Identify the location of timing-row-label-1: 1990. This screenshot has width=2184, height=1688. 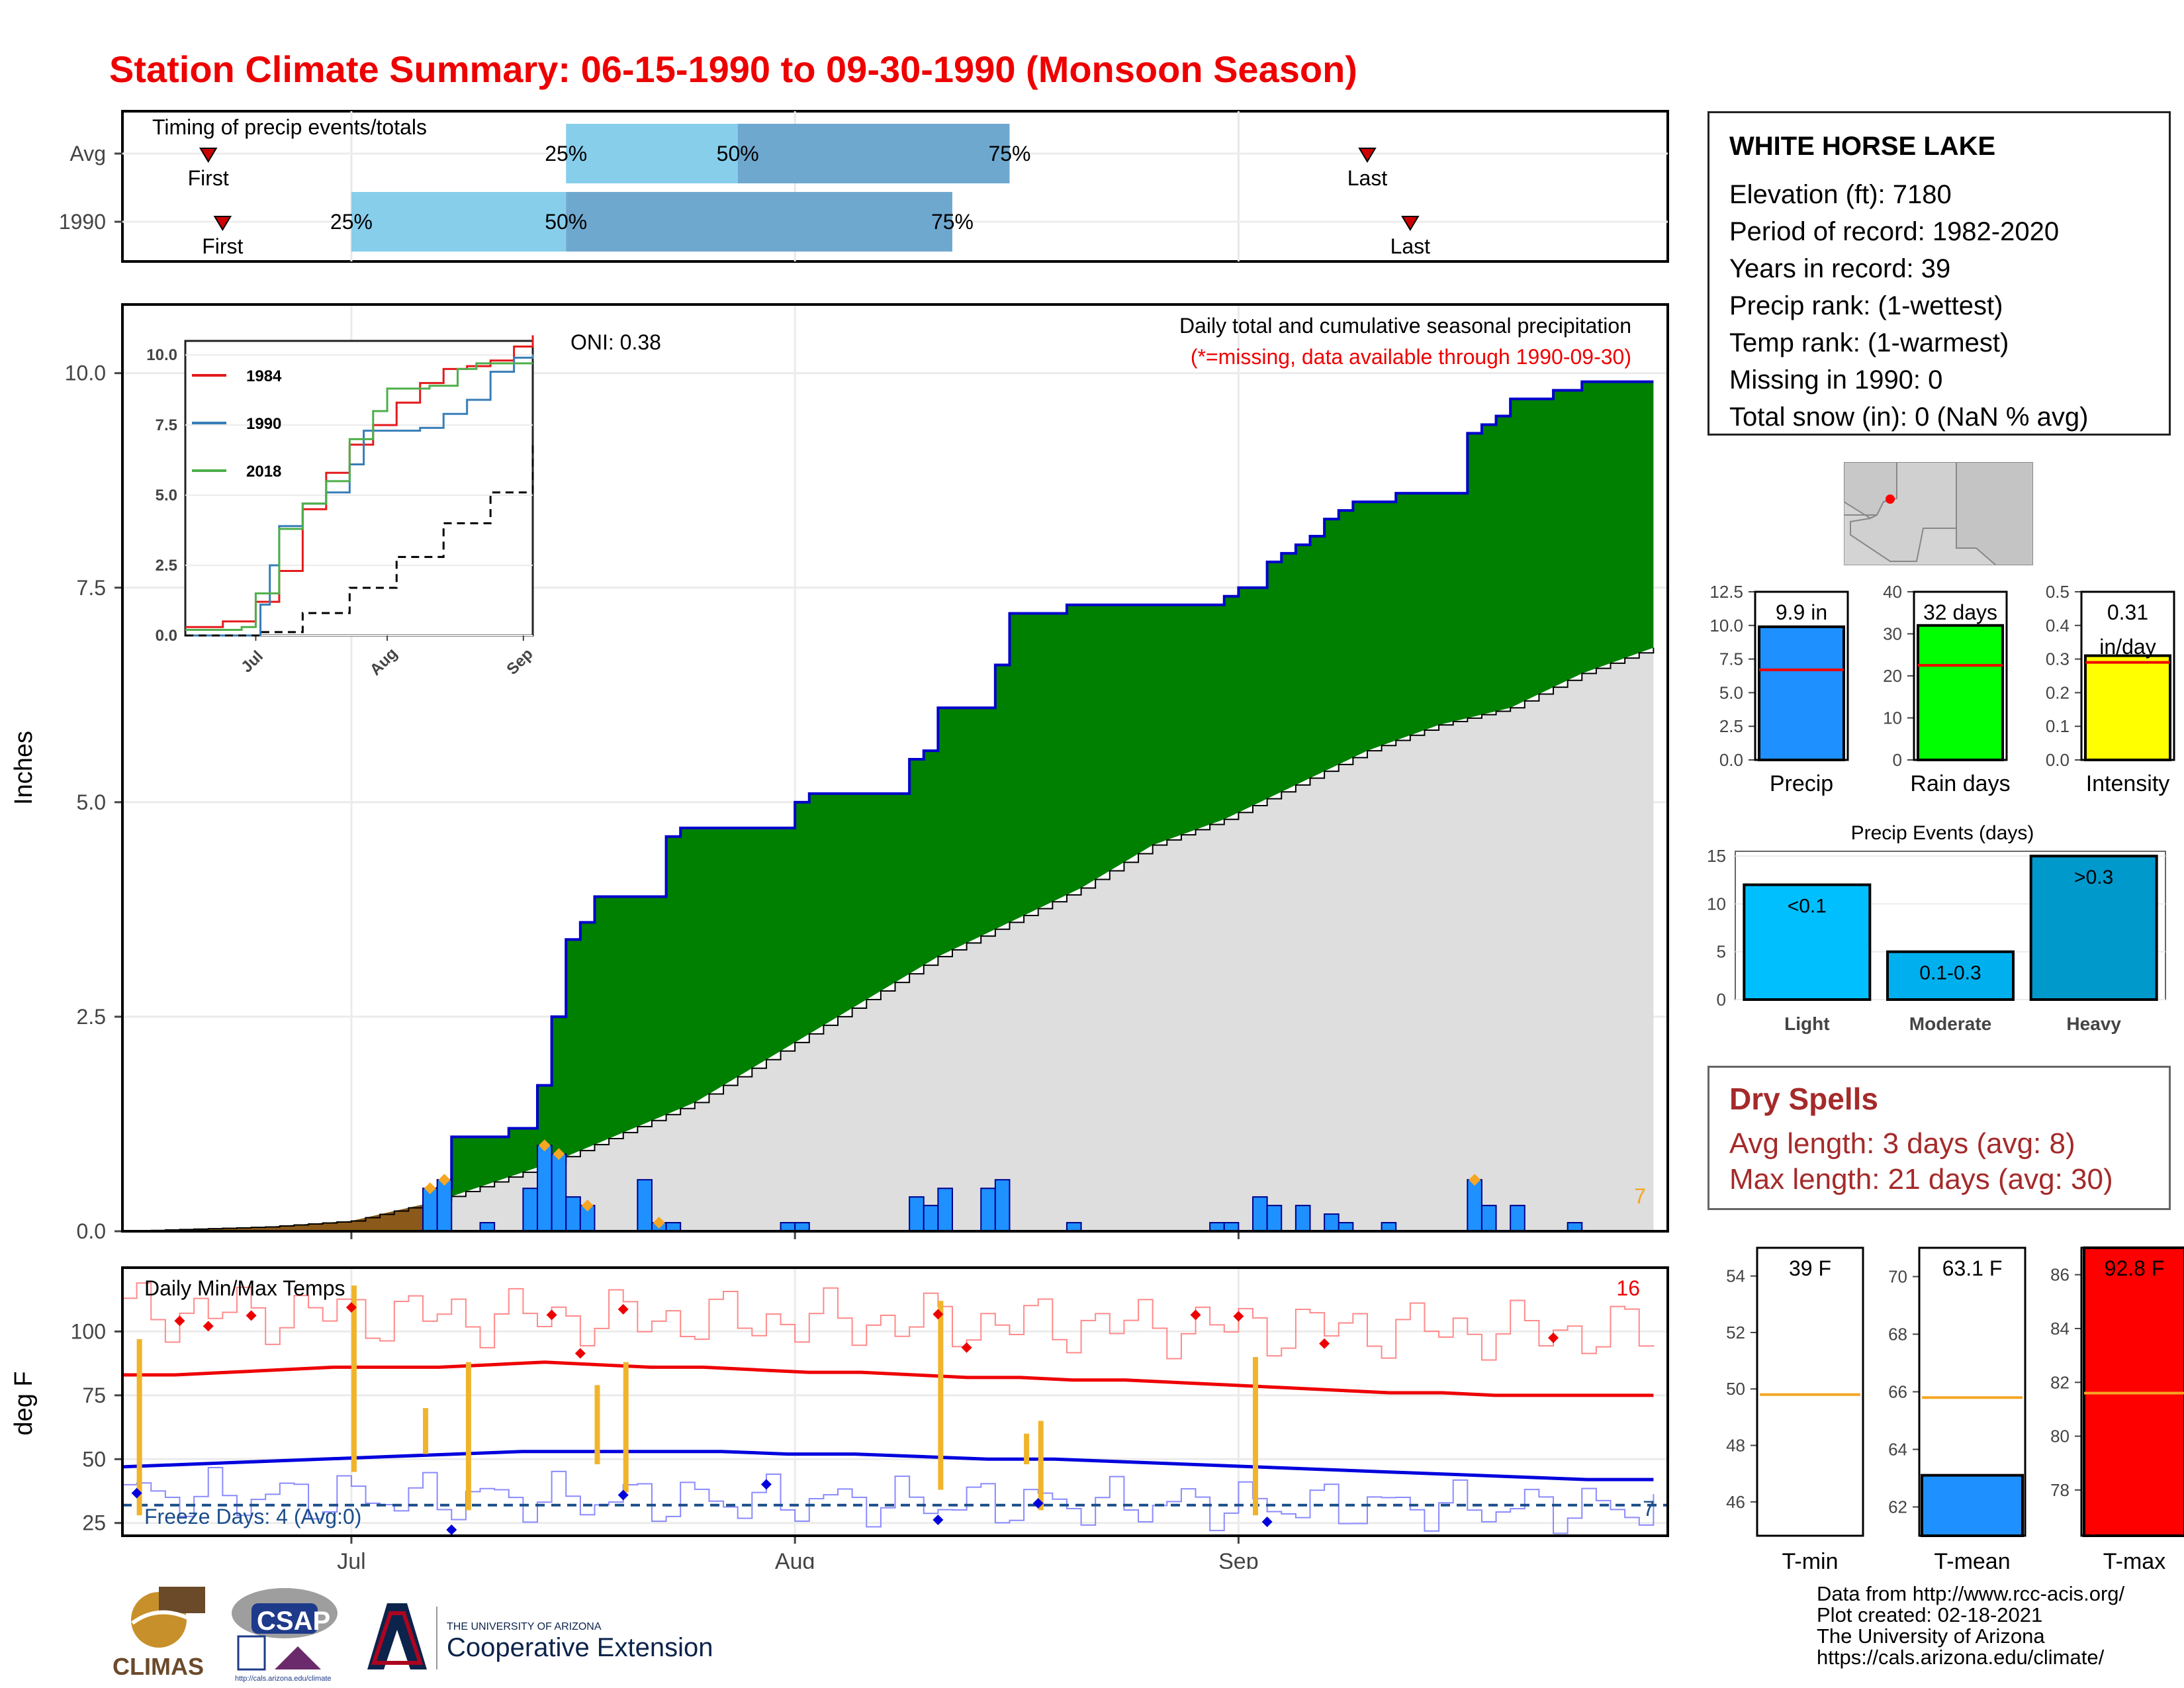
(82, 222).